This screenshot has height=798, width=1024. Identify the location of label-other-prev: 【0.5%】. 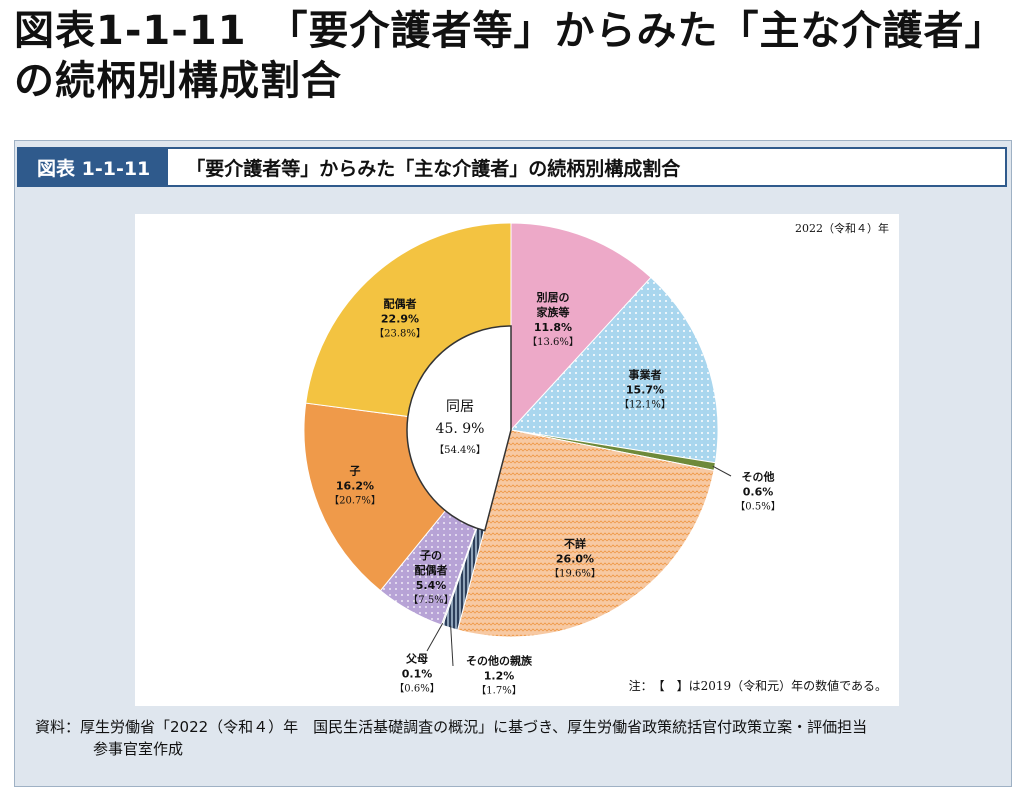
(758, 507).